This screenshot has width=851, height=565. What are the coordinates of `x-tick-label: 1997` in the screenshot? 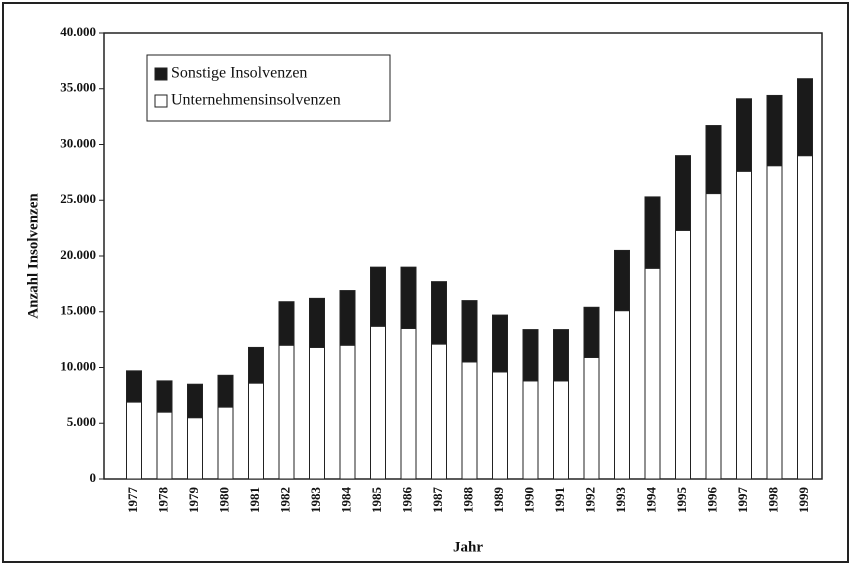 It's located at (742, 500).